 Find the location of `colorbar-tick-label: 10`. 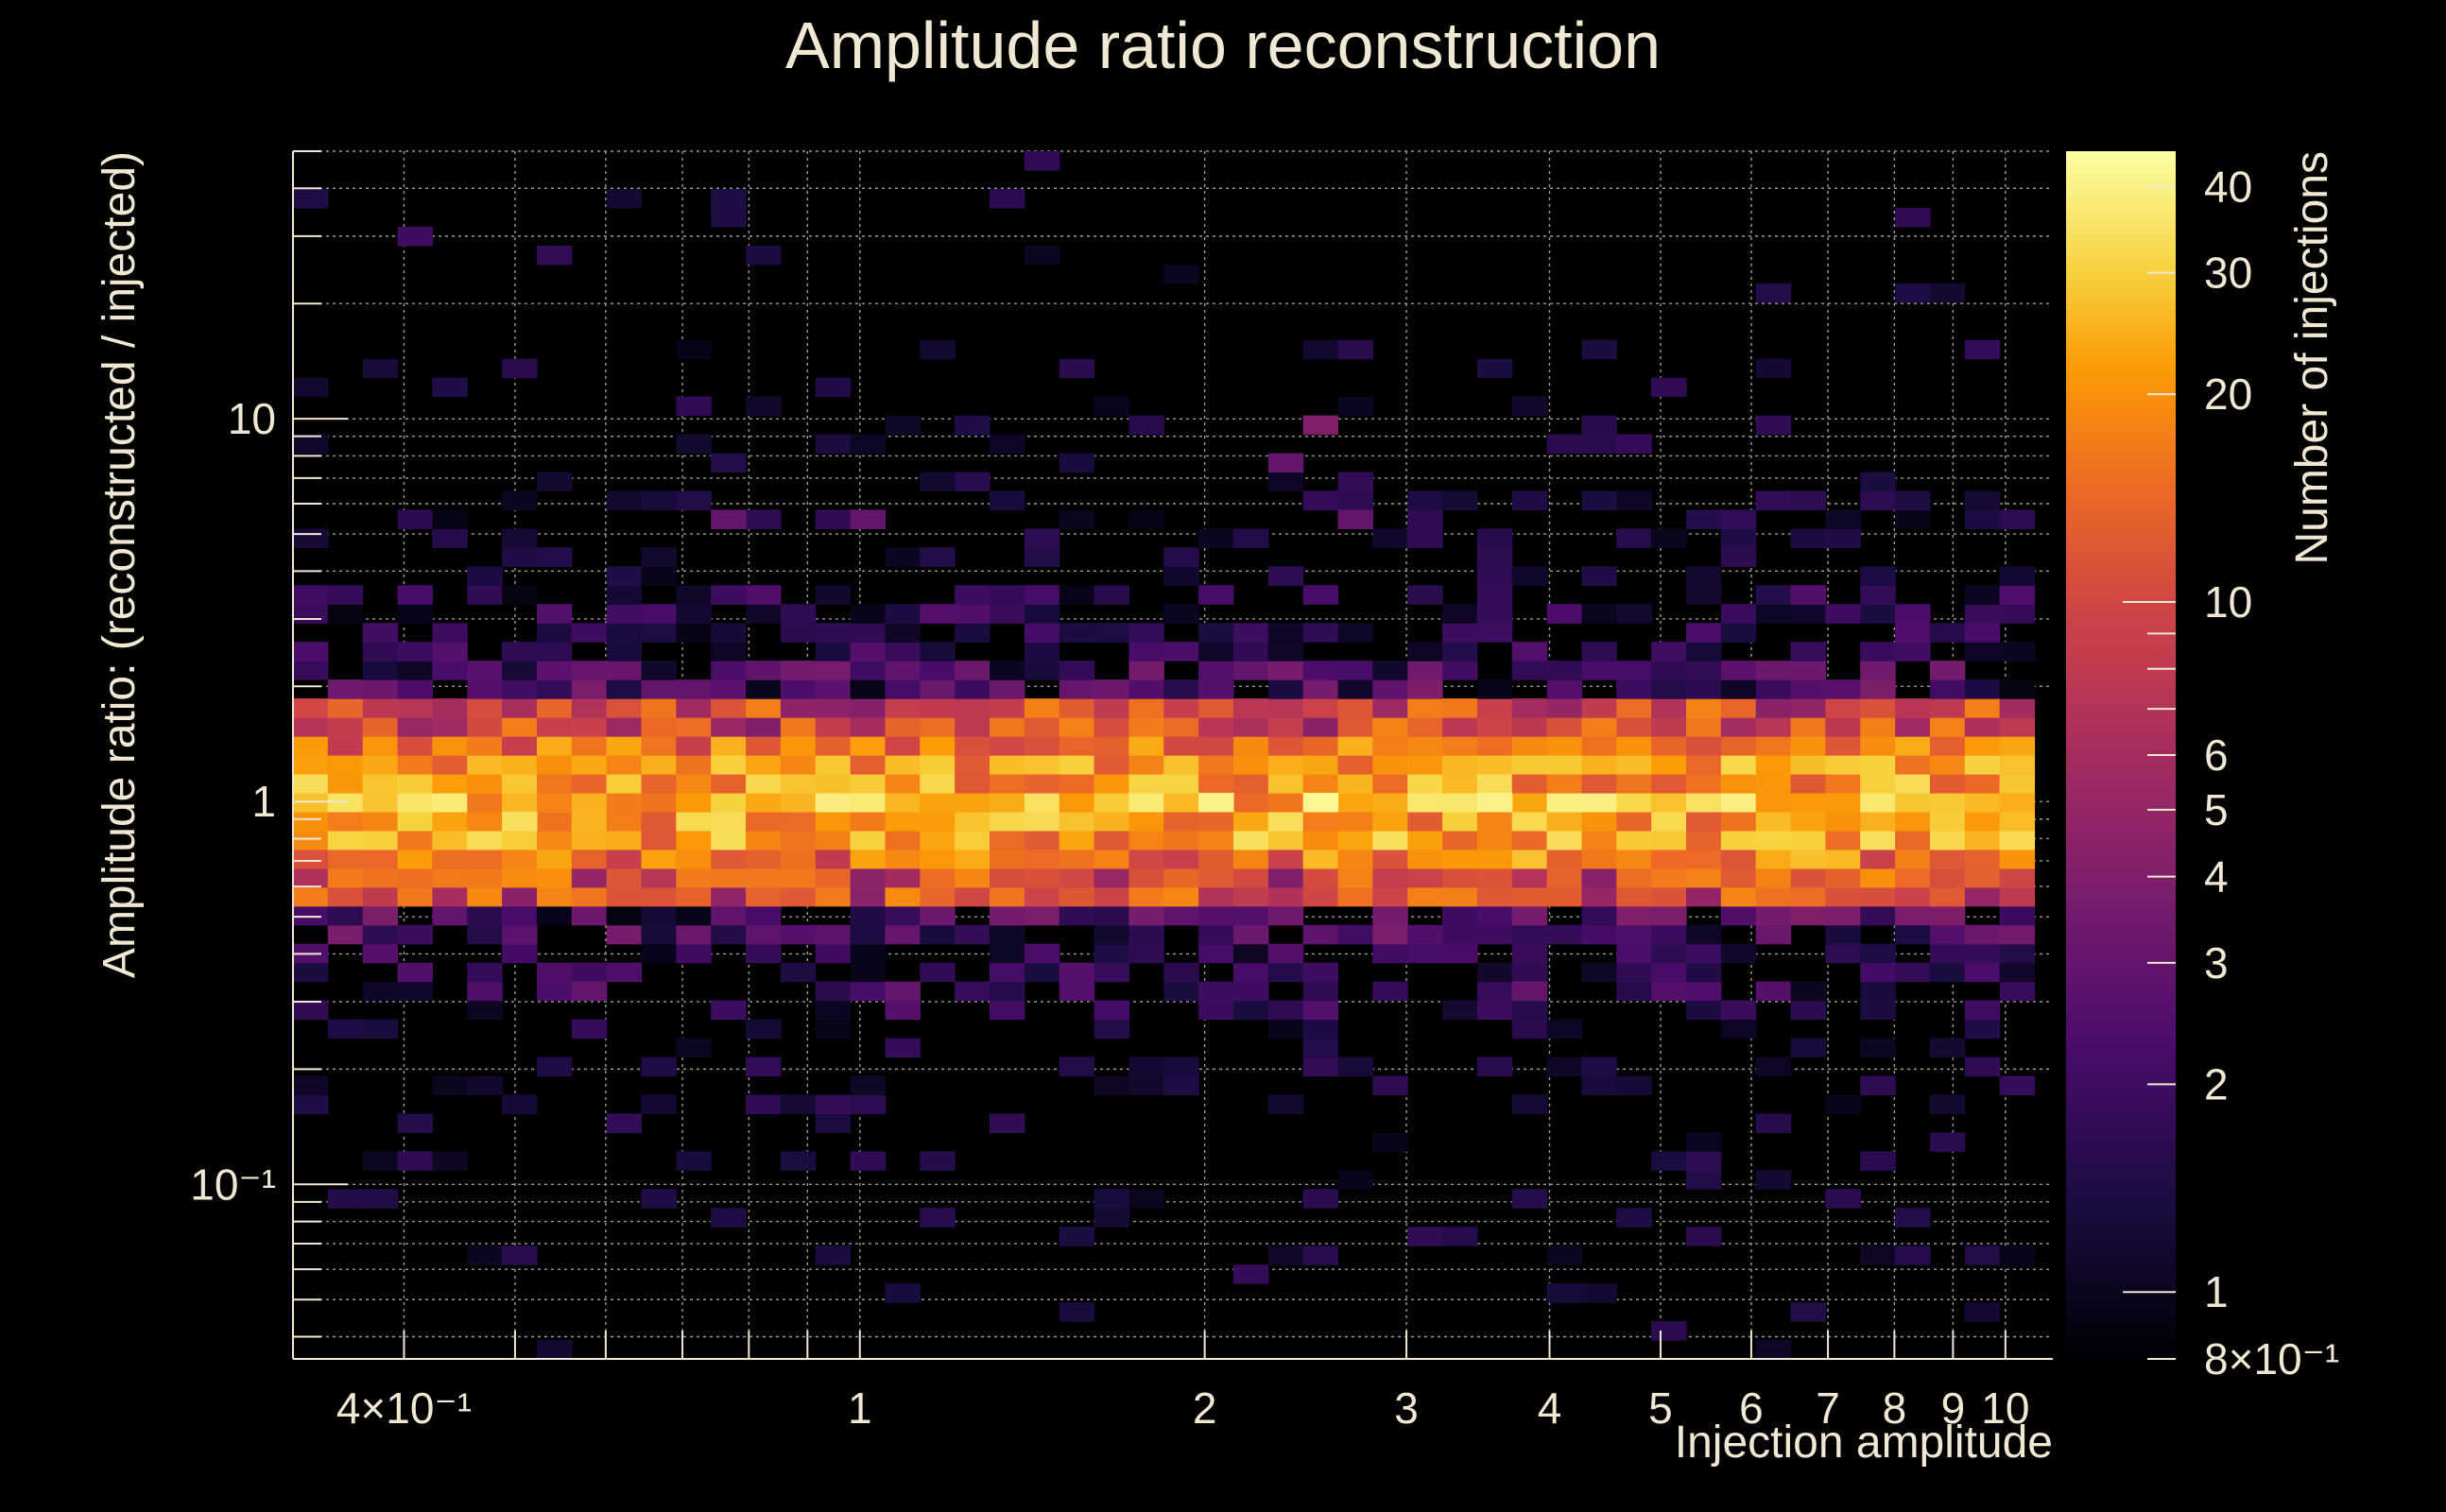

colorbar-tick-label: 10 is located at coordinates (2228, 602).